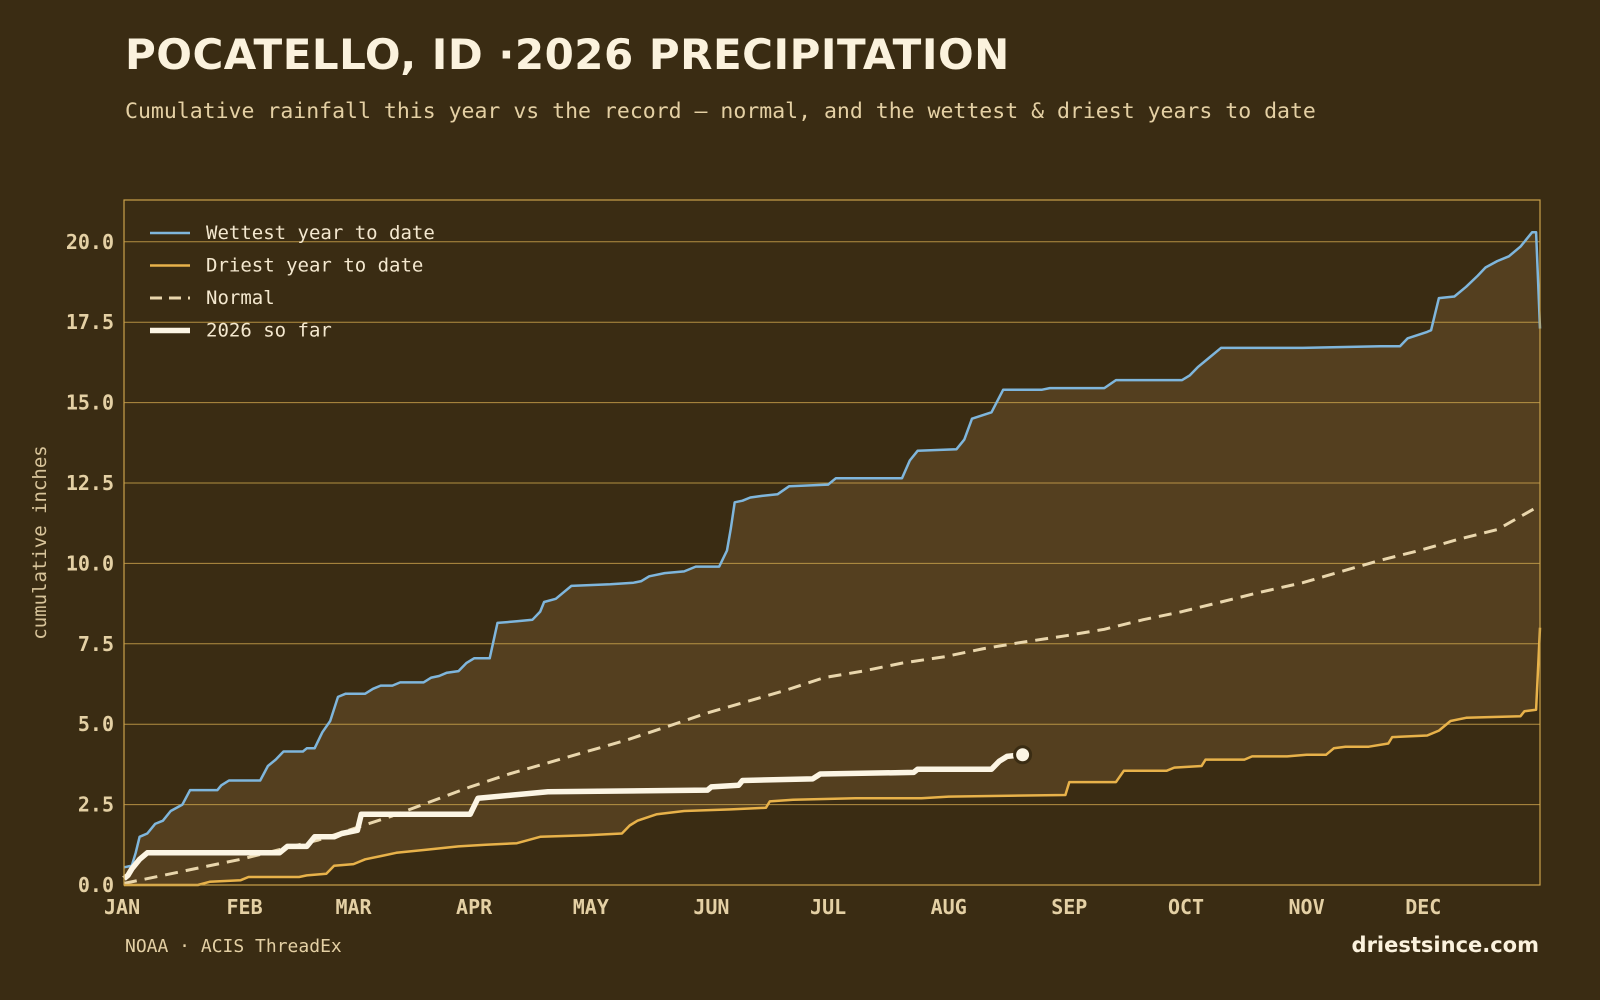 Image resolution: width=1600 pixels, height=1000 pixels. I want to click on x-tick-aug: AUG, so click(949, 907).